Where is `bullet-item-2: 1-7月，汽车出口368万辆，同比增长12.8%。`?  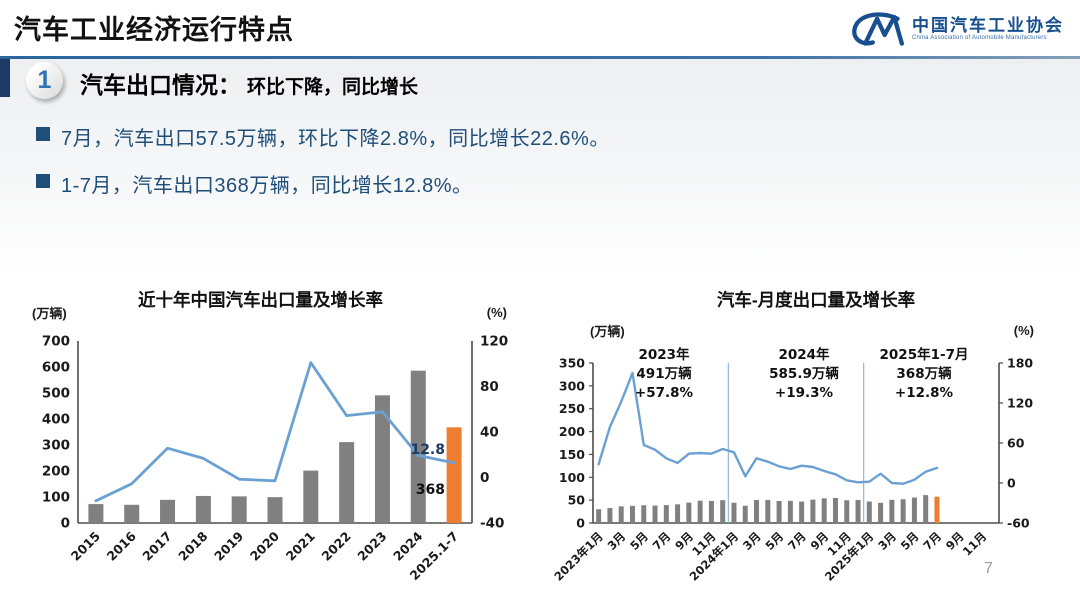 bullet-item-2: 1-7月，汽车出口368万辆，同比增长12.8%。 is located at coordinates (486, 183).